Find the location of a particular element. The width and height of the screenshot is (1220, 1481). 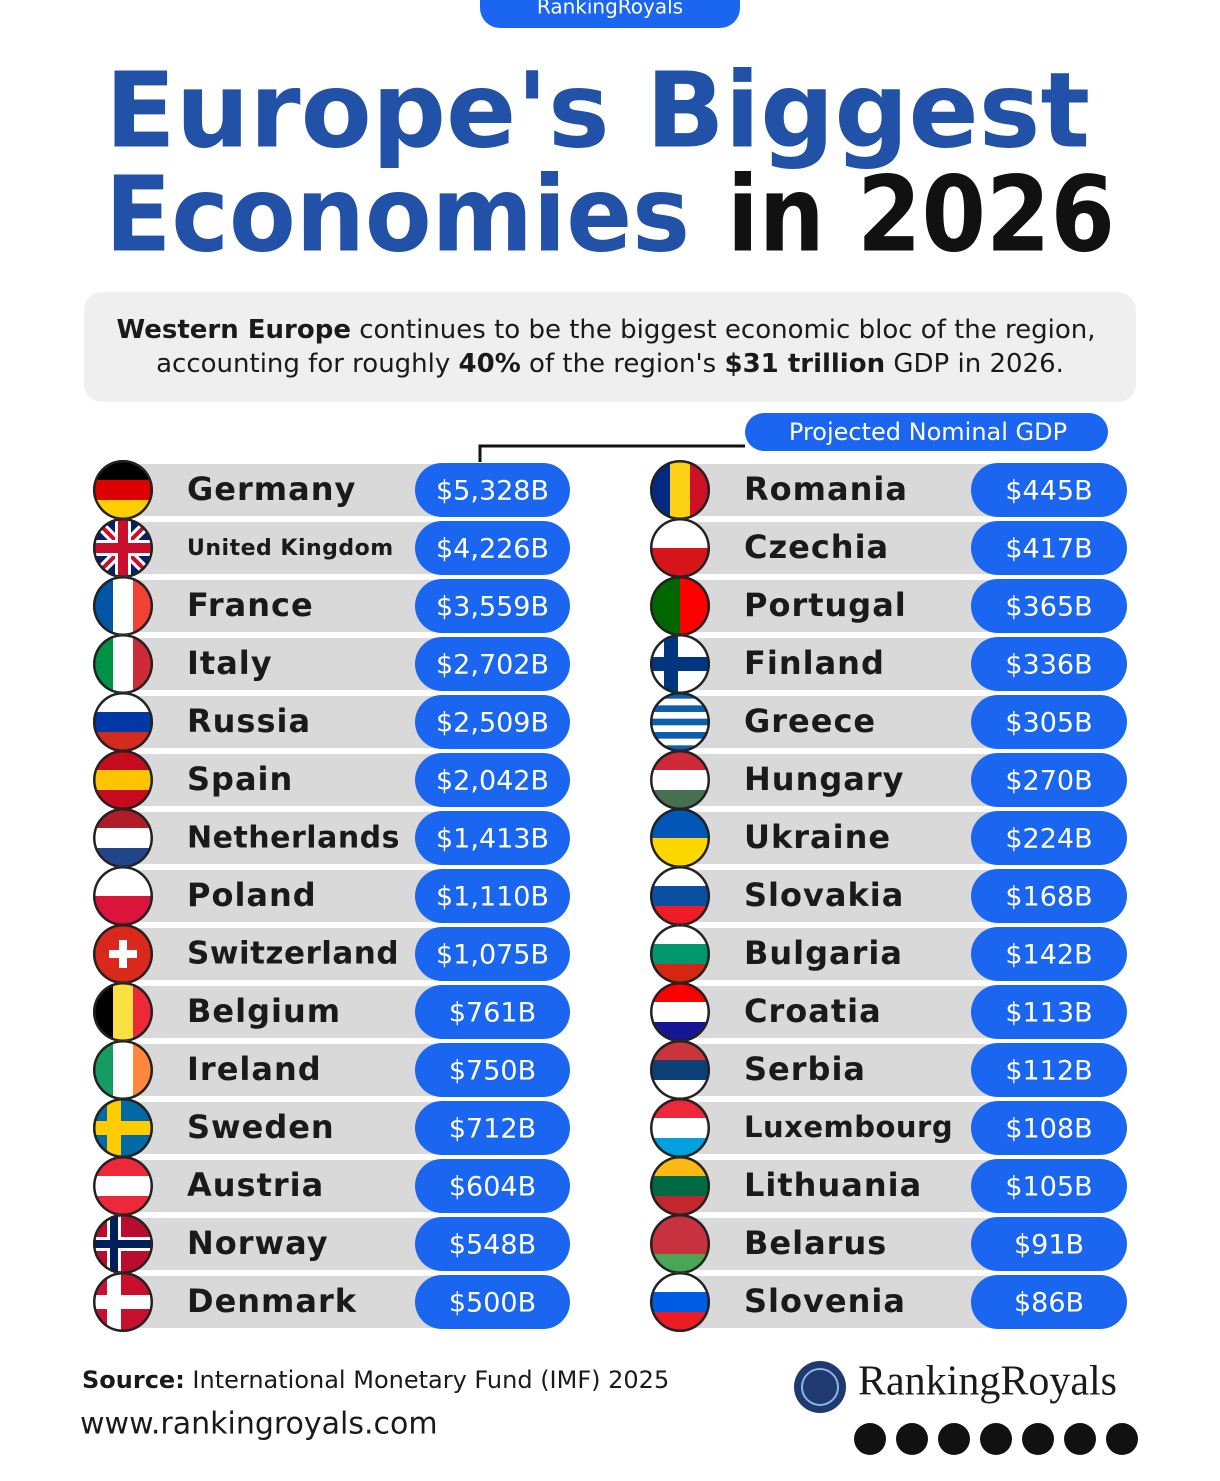

country-name: France is located at coordinates (250, 605).